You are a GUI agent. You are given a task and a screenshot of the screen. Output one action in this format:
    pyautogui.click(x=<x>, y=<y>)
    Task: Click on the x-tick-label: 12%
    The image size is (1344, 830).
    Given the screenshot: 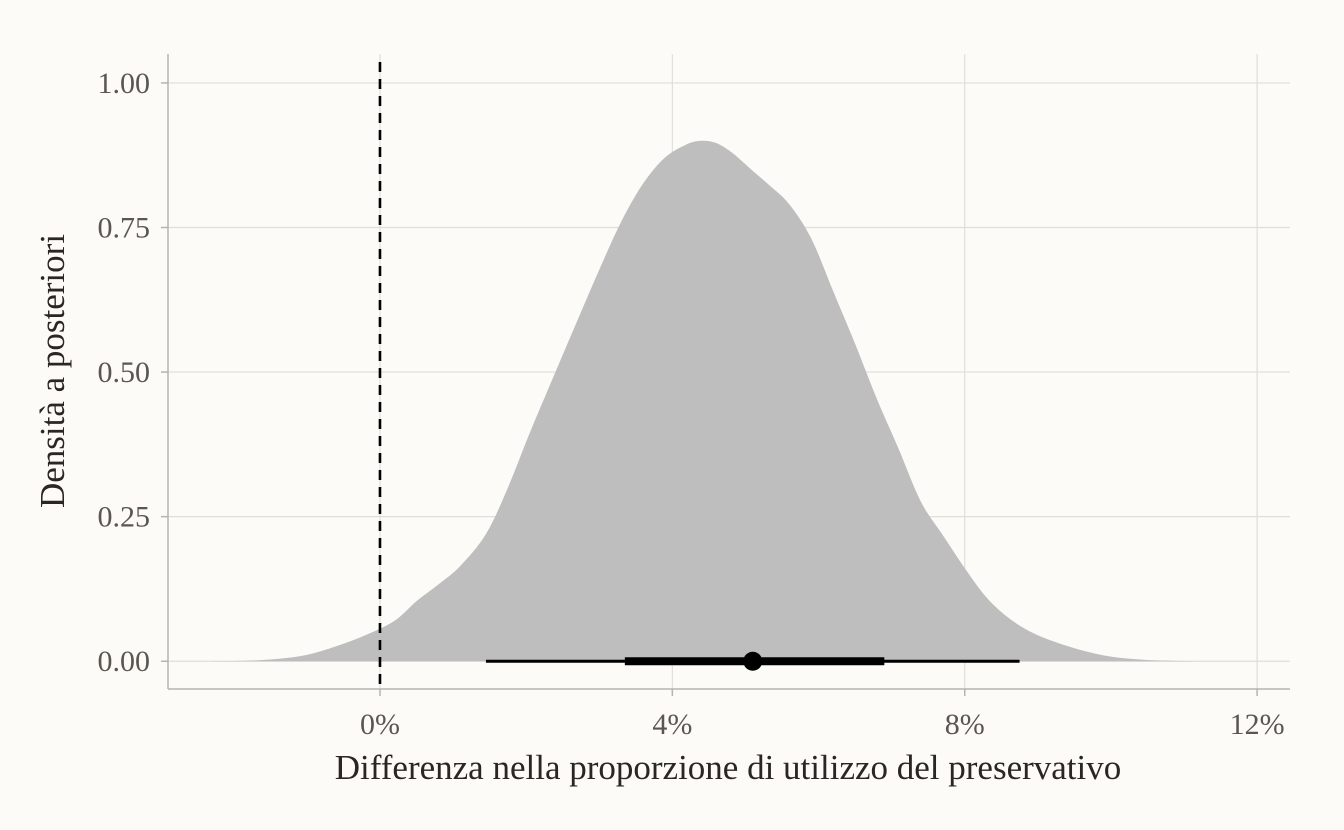 What is the action you would take?
    pyautogui.click(x=1257, y=724)
    